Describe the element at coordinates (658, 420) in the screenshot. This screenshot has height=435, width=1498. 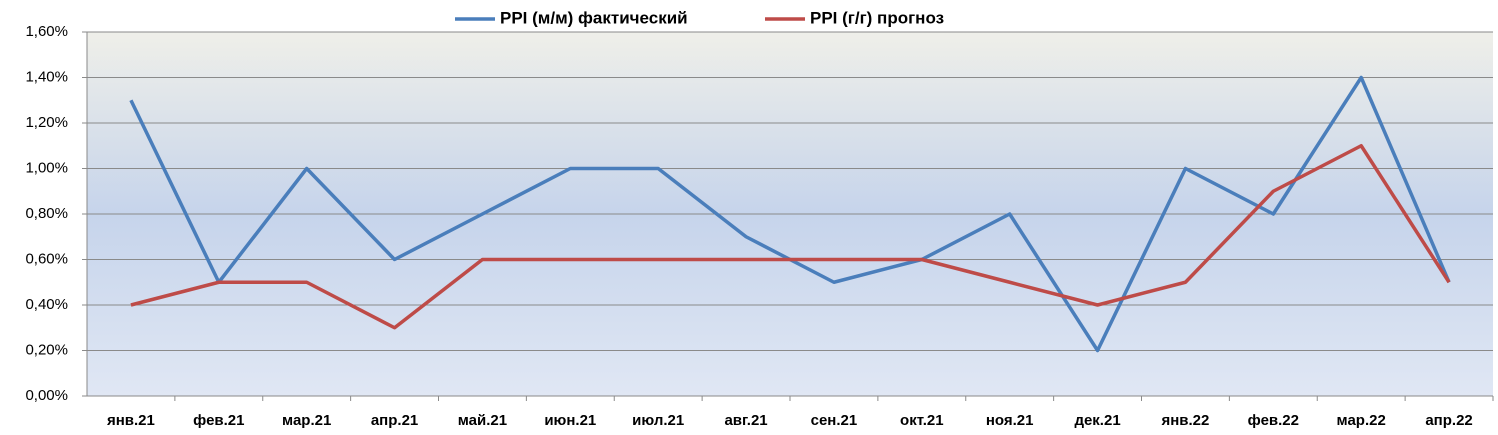
I see `x-tick-label: июл.21` at that location.